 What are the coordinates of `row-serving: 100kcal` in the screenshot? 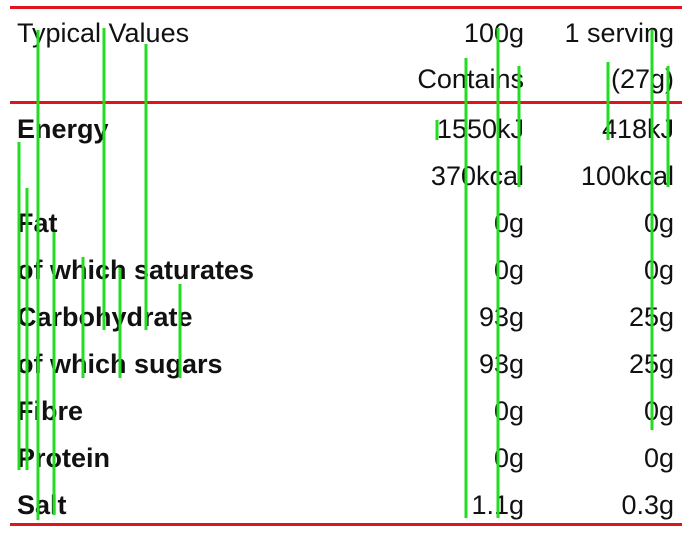 It's located at (627, 176).